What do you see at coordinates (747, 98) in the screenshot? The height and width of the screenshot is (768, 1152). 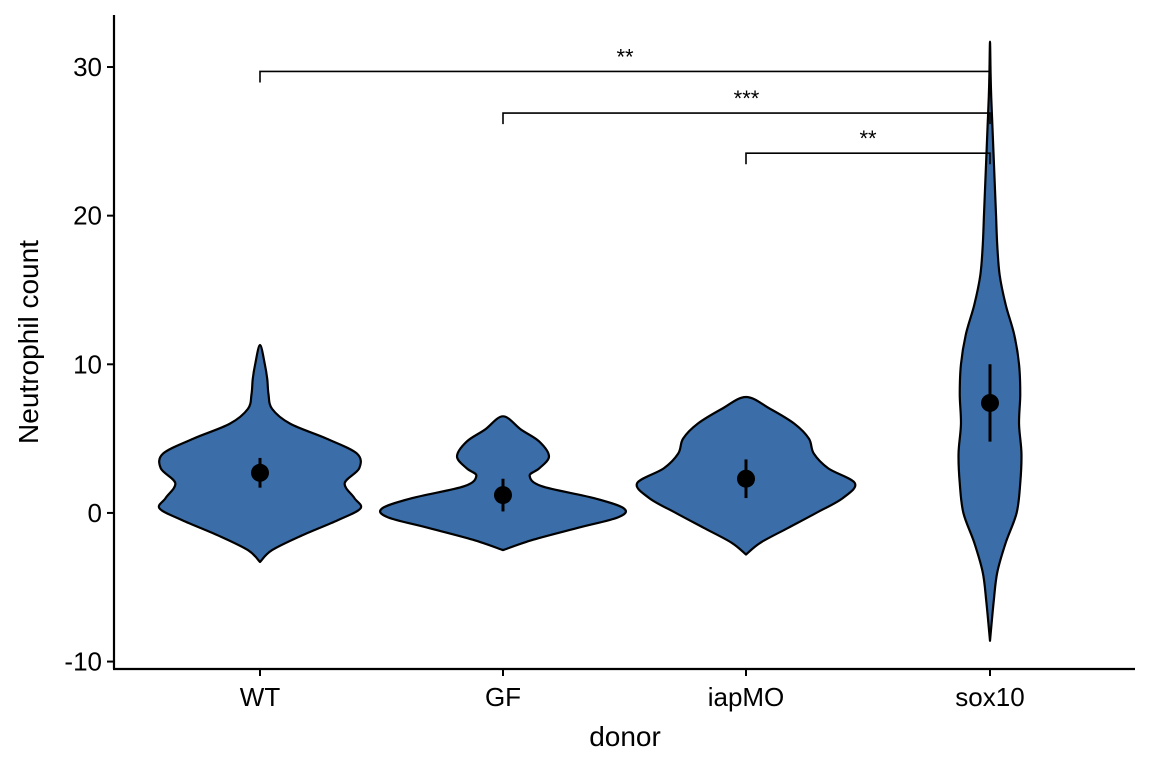 I see `significance-label-GF-sox10: ***` at bounding box center [747, 98].